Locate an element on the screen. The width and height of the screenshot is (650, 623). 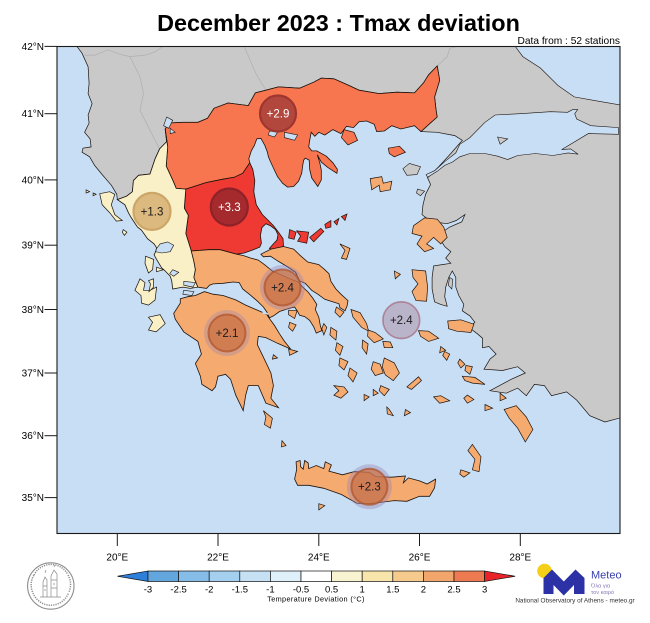
svg-text: +3.3 is located at coordinates (229, 208).